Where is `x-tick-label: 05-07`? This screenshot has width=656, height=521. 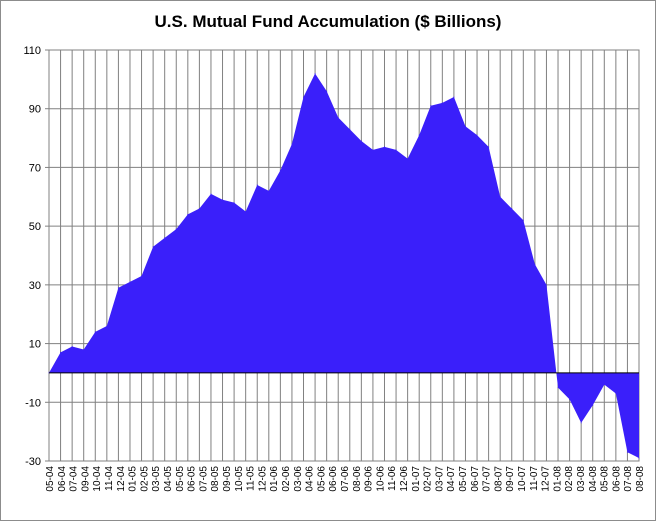
x-tick-label: 05-07 is located at coordinates (463, 479).